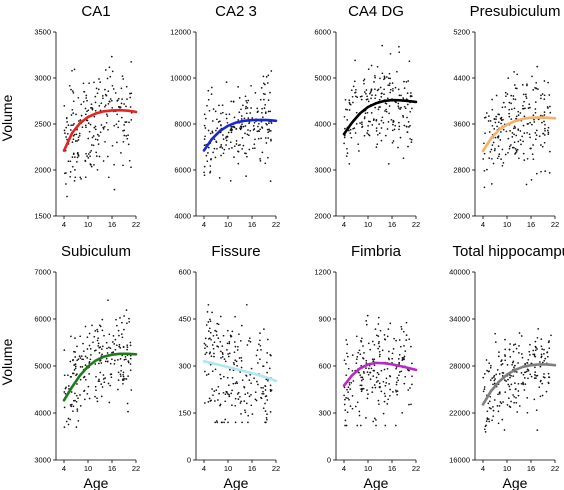  I want to click on presubiculum-ytick-label: 2800, so click(461, 170).